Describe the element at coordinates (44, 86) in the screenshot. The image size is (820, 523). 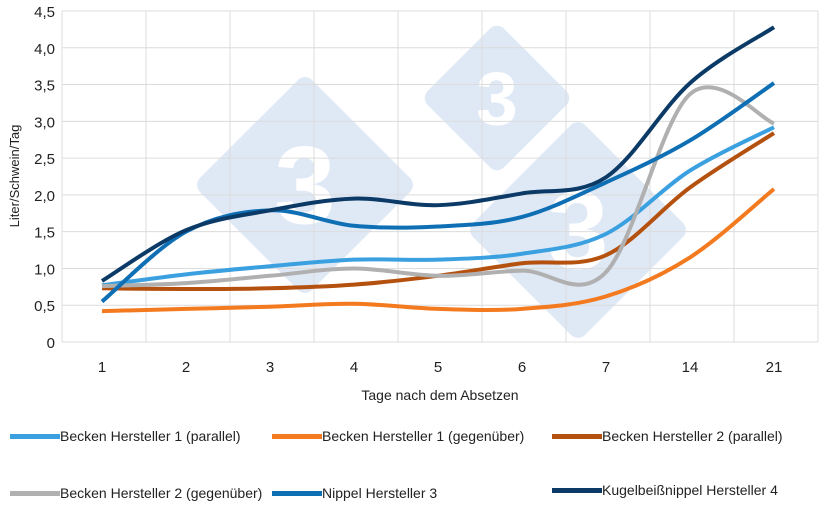
I see `y-tick-label: 3,5` at that location.